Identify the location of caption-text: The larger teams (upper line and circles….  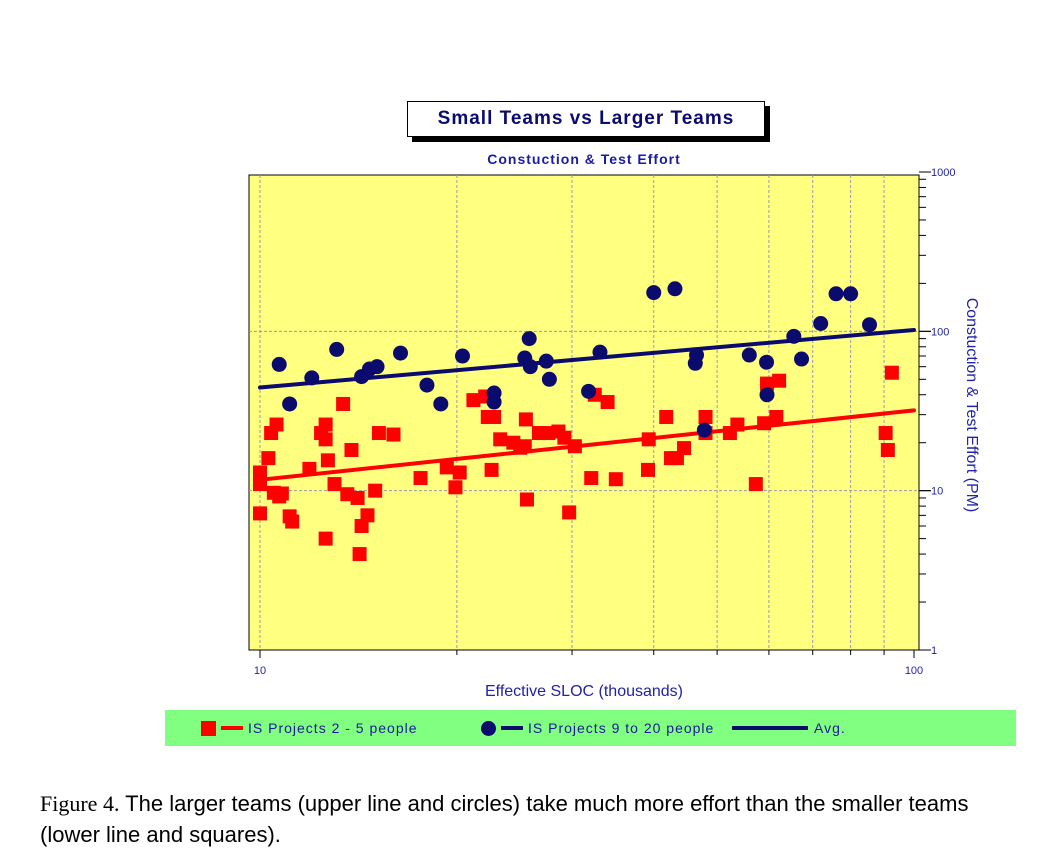
(504, 819).